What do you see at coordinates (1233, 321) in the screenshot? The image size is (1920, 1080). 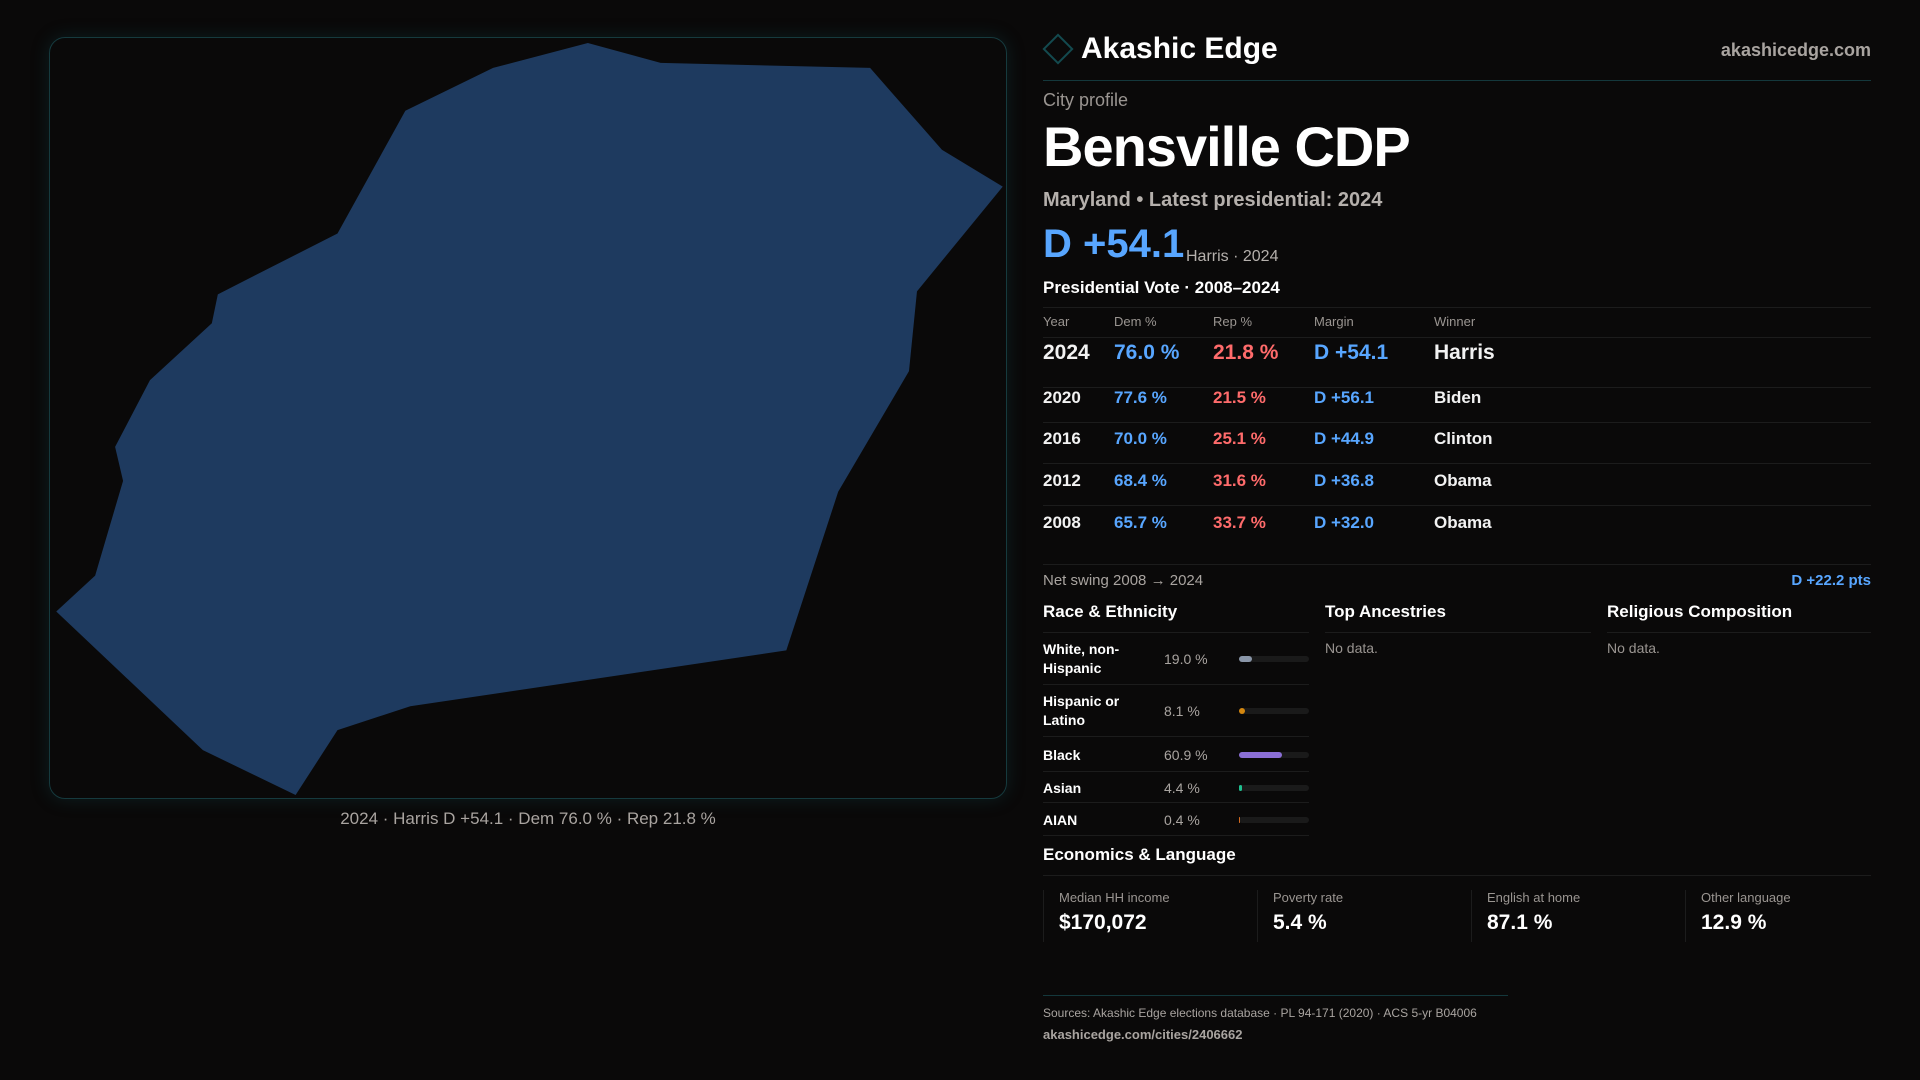 I see `col-rep: Rep %` at bounding box center [1233, 321].